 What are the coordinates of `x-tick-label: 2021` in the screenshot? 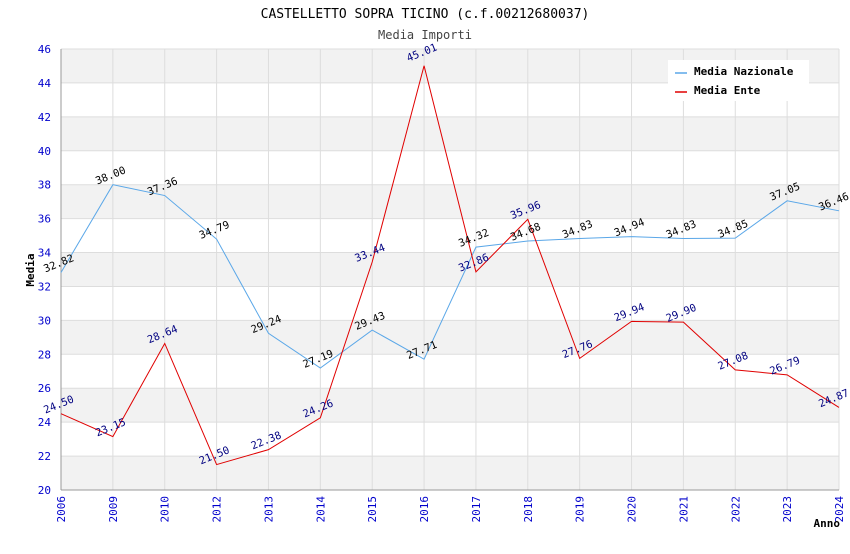 It's located at (683, 509).